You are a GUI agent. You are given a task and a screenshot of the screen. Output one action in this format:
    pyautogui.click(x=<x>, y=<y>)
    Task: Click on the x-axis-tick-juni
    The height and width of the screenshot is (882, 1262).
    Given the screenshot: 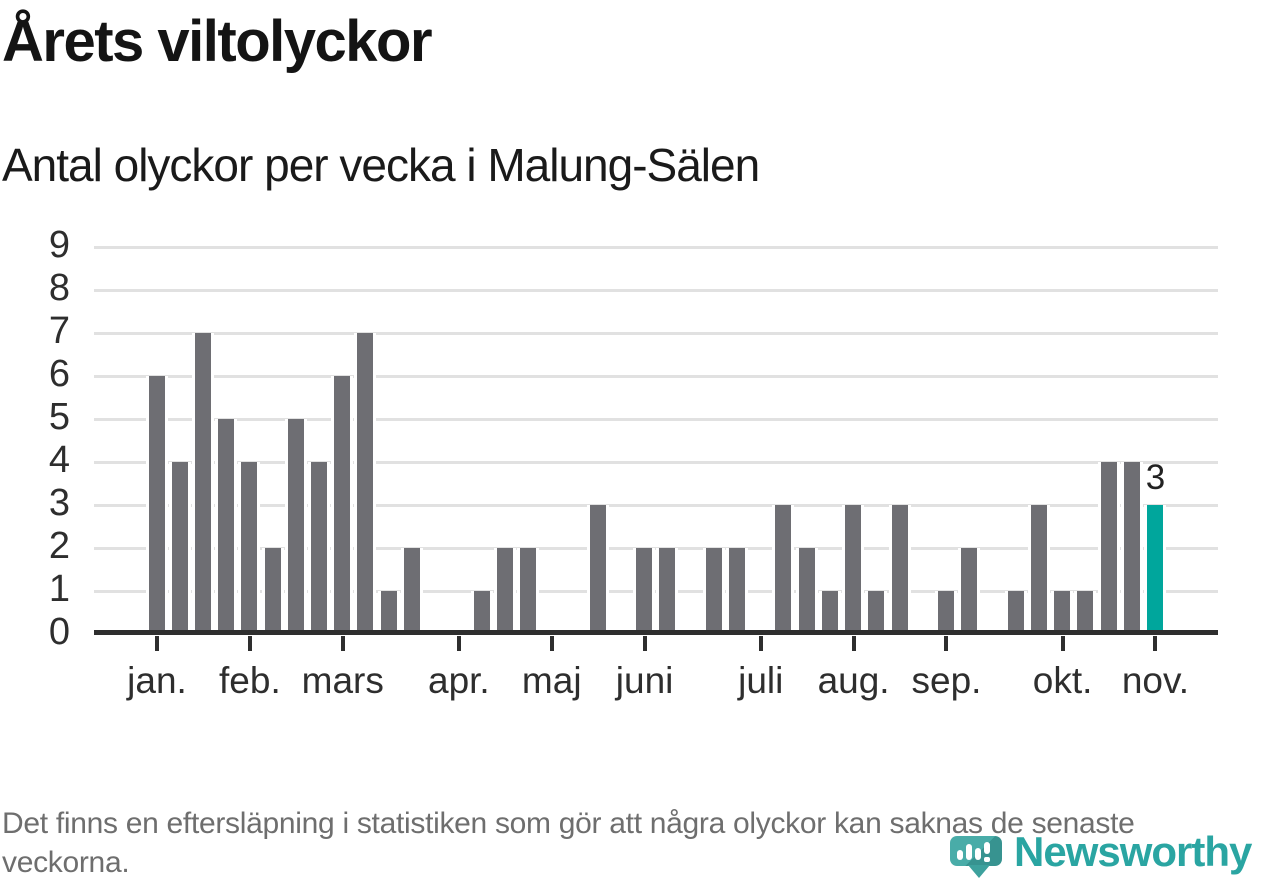 What is the action you would take?
    pyautogui.click(x=644, y=643)
    